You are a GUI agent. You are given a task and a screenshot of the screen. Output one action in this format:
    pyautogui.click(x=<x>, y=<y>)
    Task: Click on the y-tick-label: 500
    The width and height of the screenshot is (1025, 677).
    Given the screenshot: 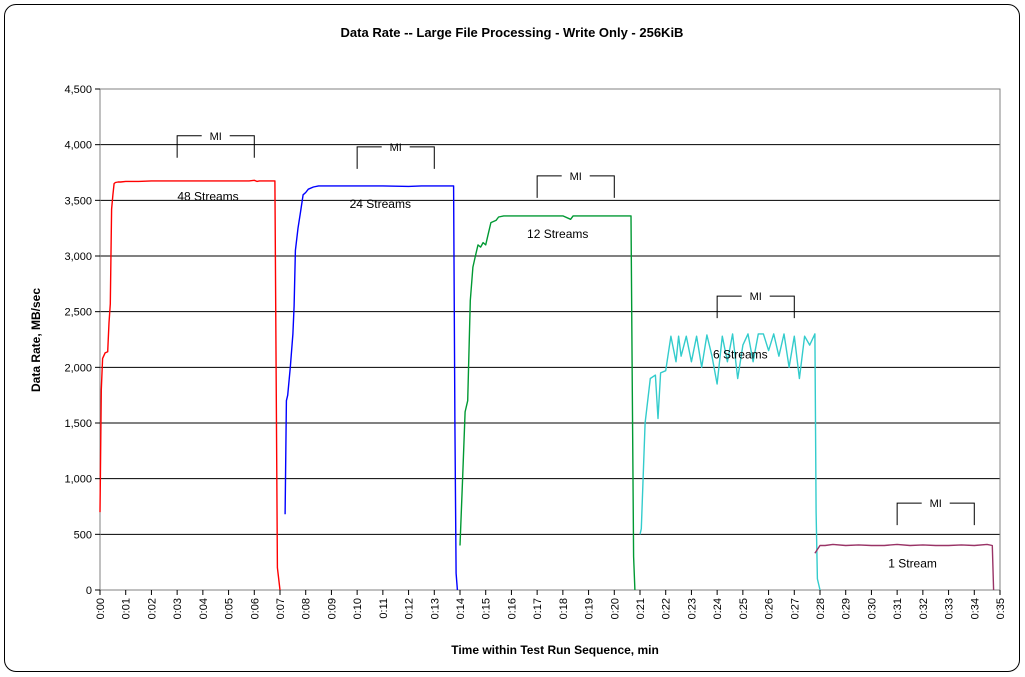 What is the action you would take?
    pyautogui.click(x=83, y=535)
    